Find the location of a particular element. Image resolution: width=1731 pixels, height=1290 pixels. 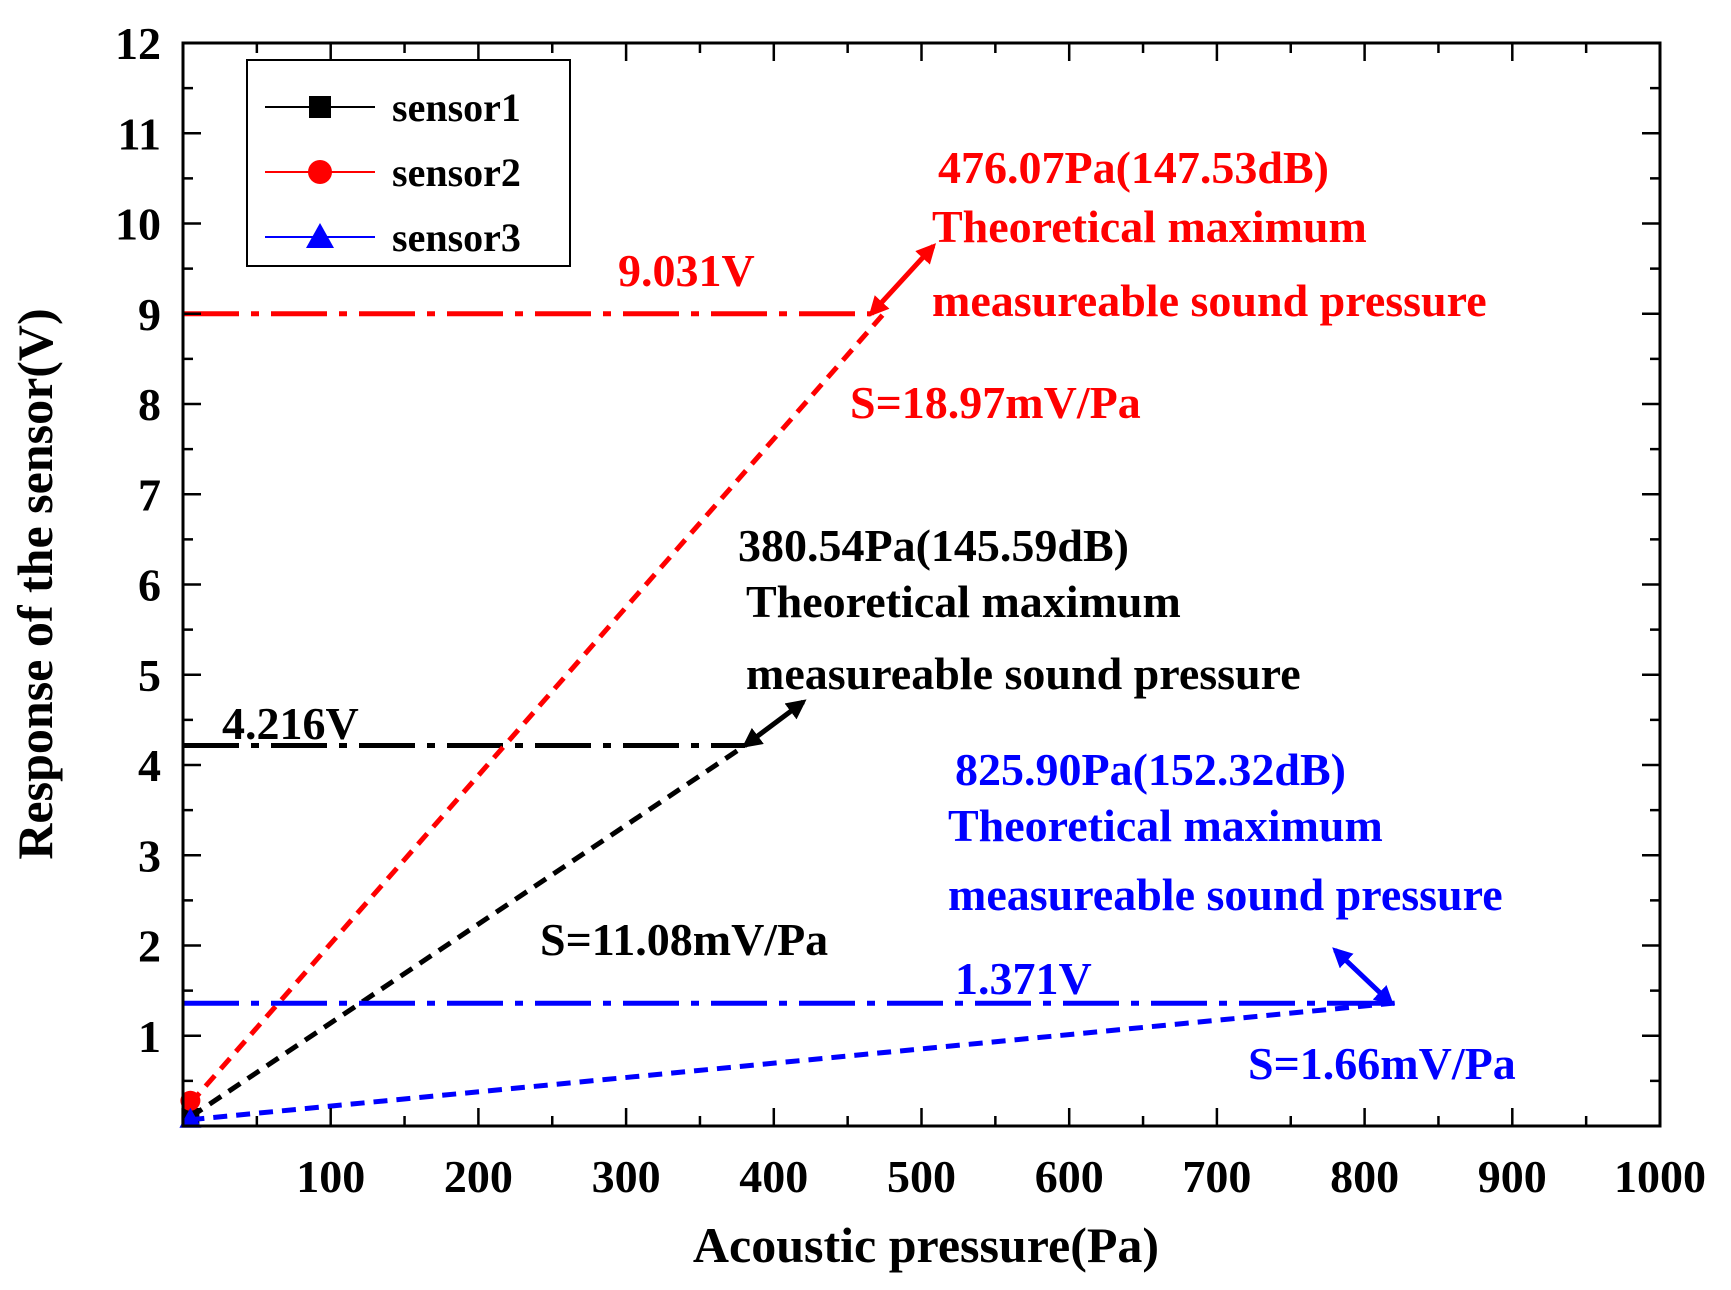

x-tick-label: 500 is located at coordinates (921, 1176).